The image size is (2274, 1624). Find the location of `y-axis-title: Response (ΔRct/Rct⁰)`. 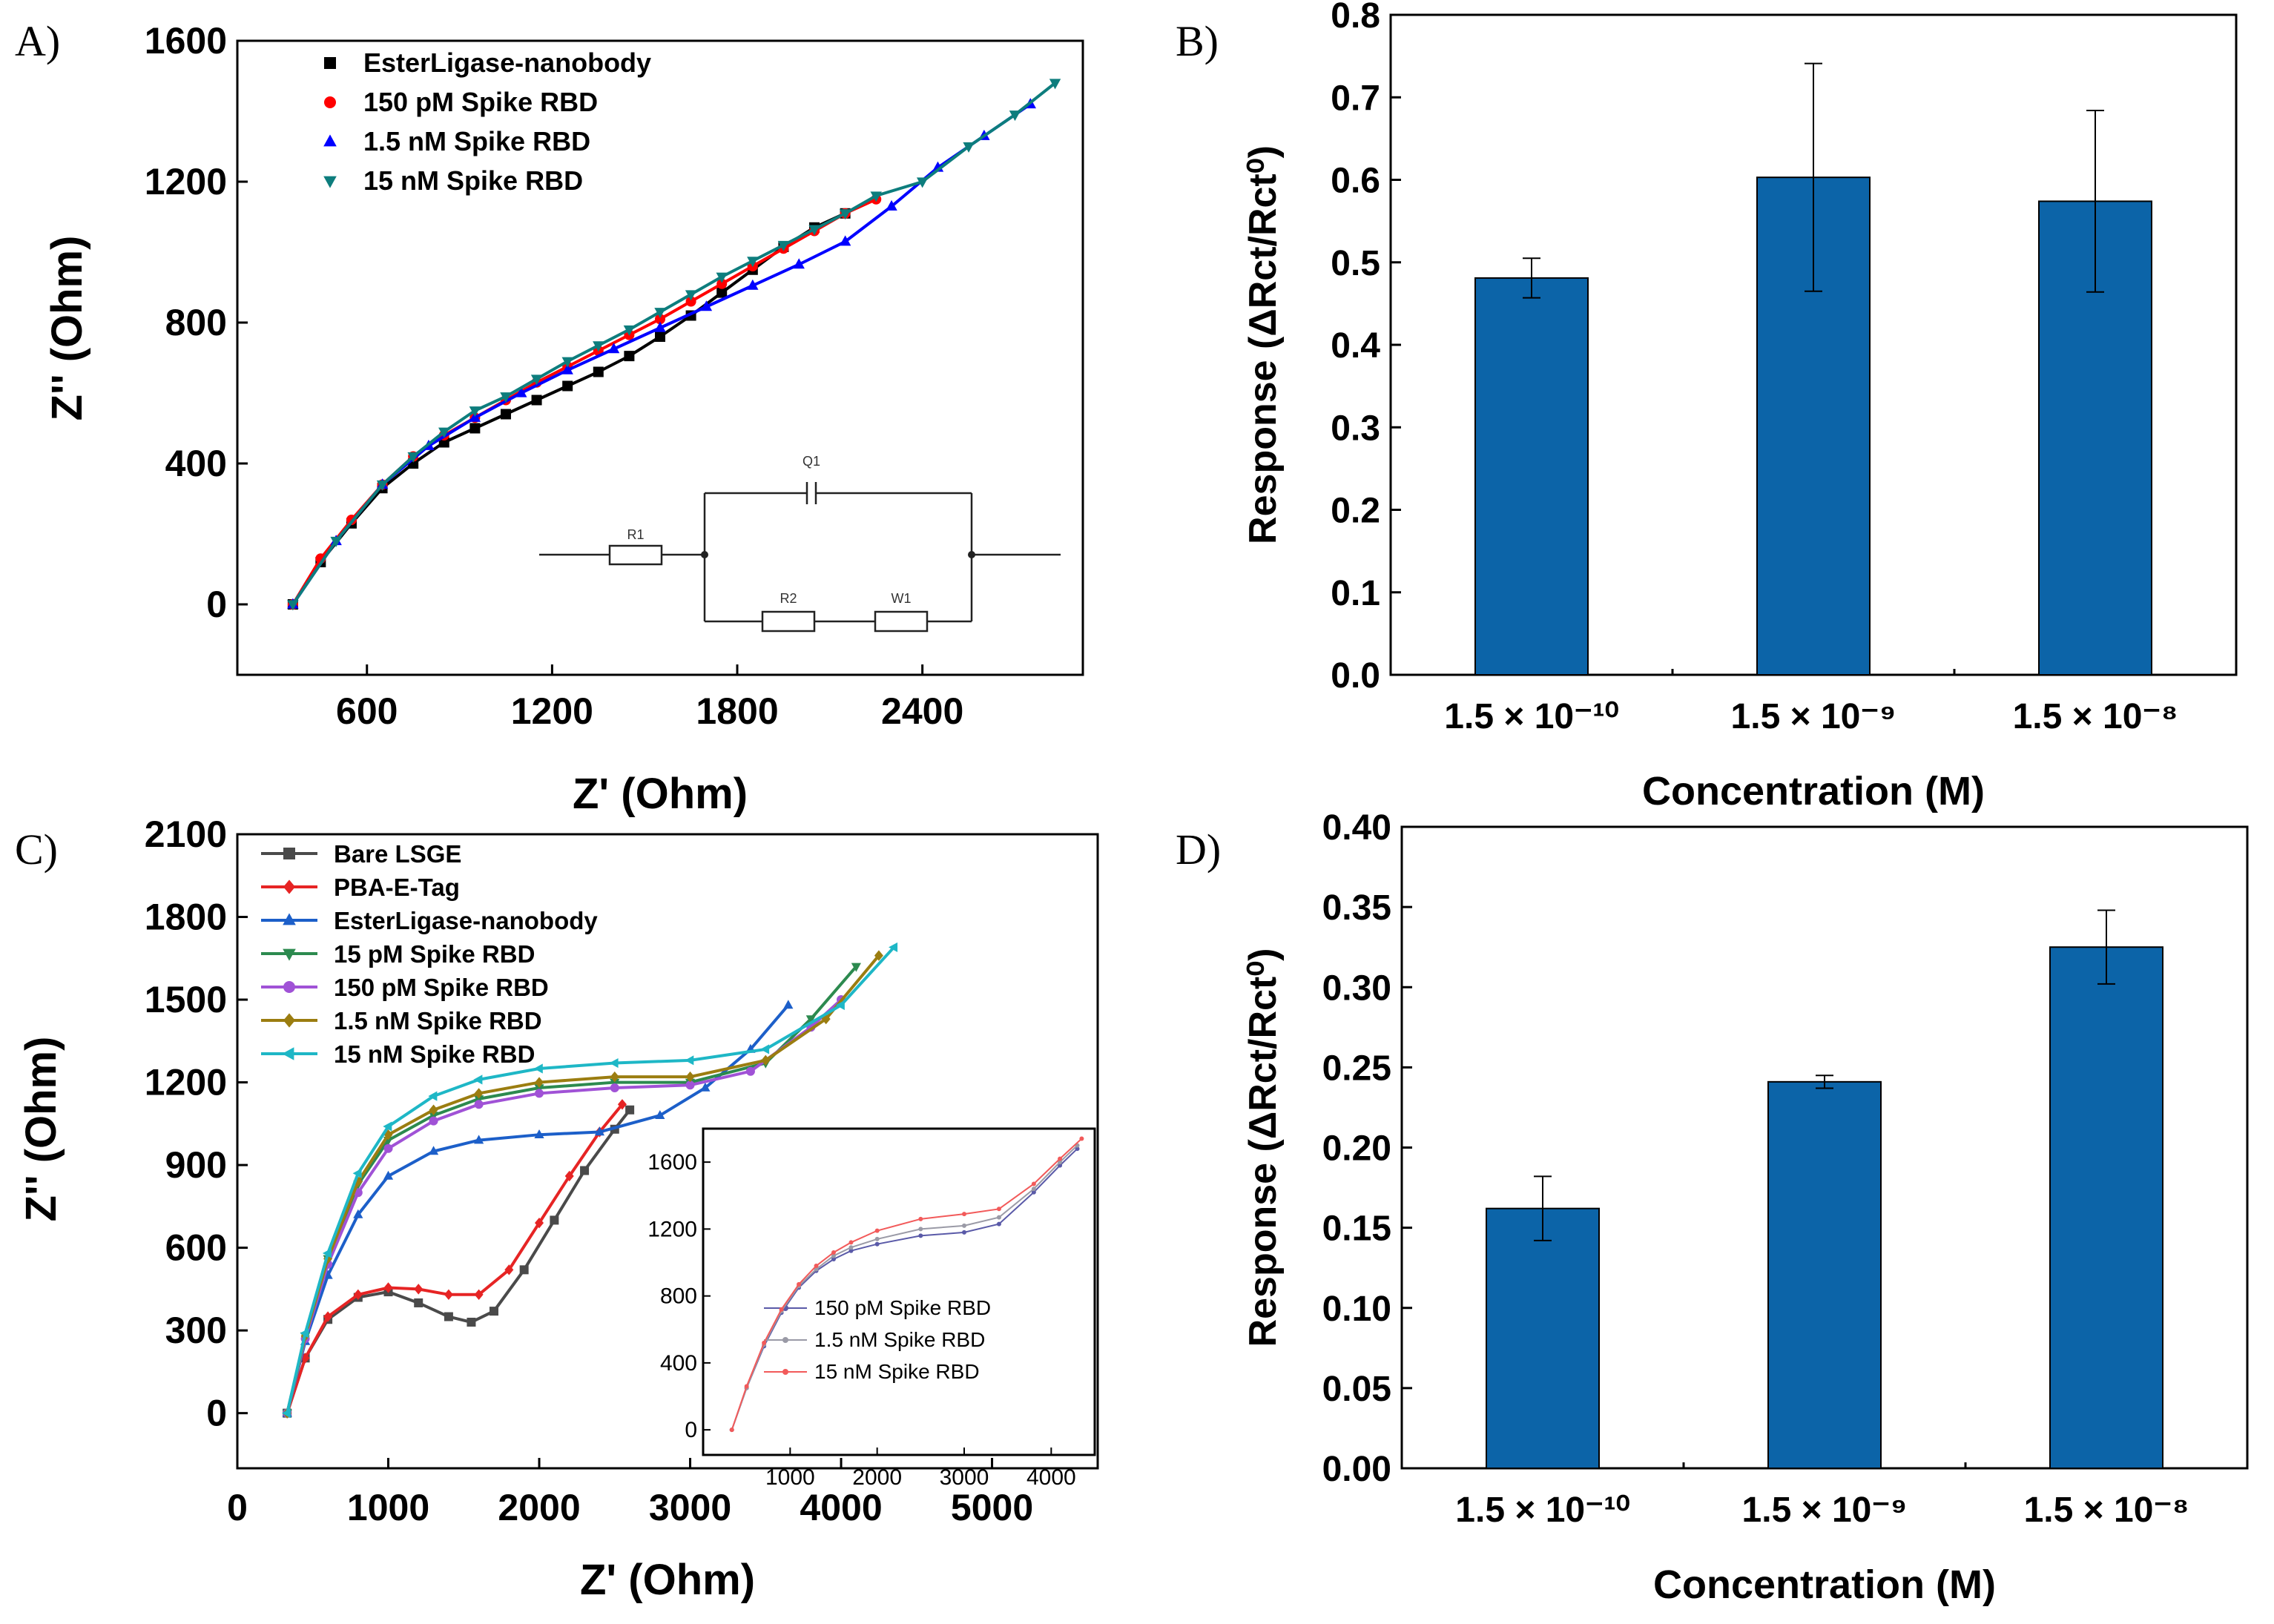

y-axis-title: Response (ΔRct/Rct⁰) is located at coordinates (1264, 345).